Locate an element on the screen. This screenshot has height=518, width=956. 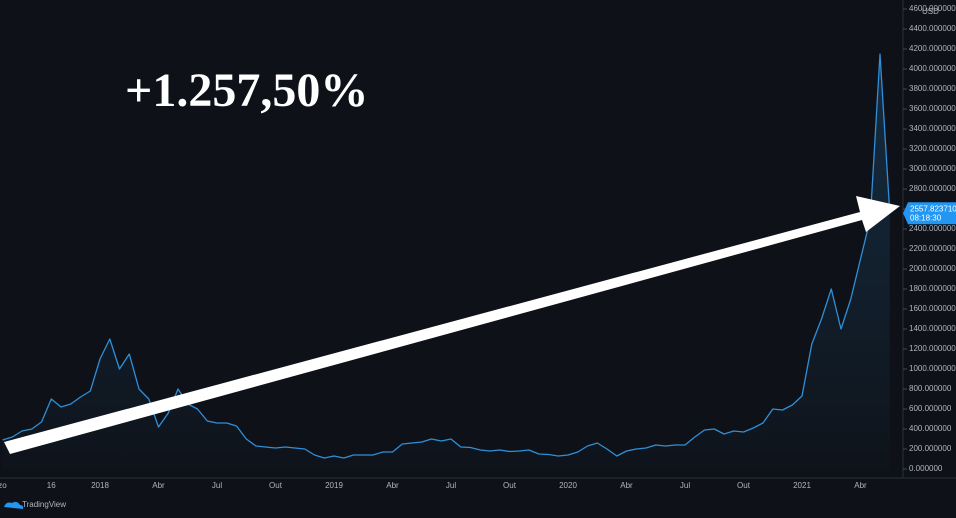
y-tick-label: 4400.000000 is located at coordinates (932, 28).